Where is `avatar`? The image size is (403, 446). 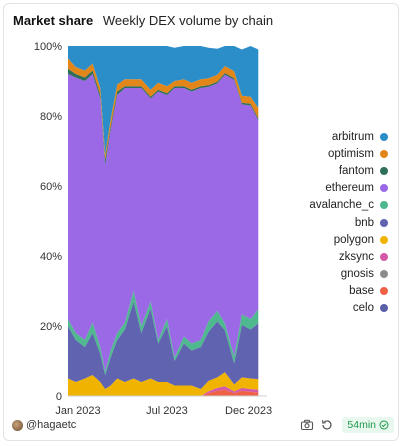
avatar is located at coordinates (17, 425).